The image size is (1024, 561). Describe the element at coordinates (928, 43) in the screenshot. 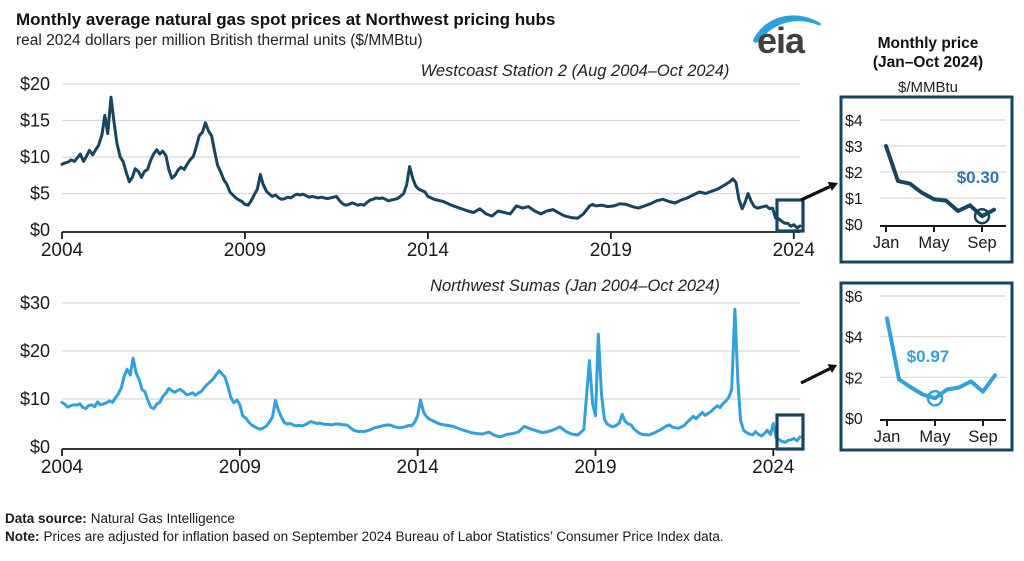

I see `inset-heading-line1: Monthly price` at that location.